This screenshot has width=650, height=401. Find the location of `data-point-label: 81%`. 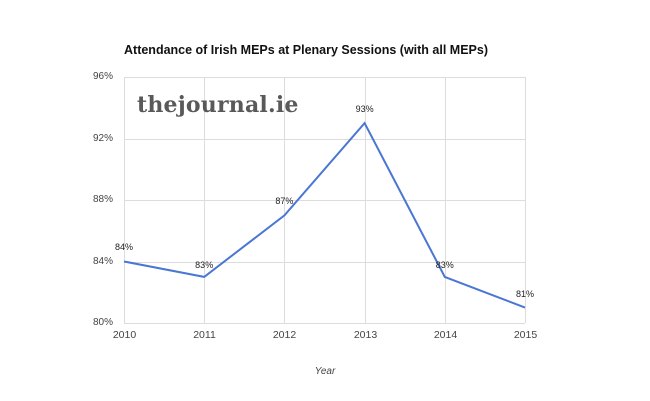

data-point-label: 81% is located at coordinates (525, 293).